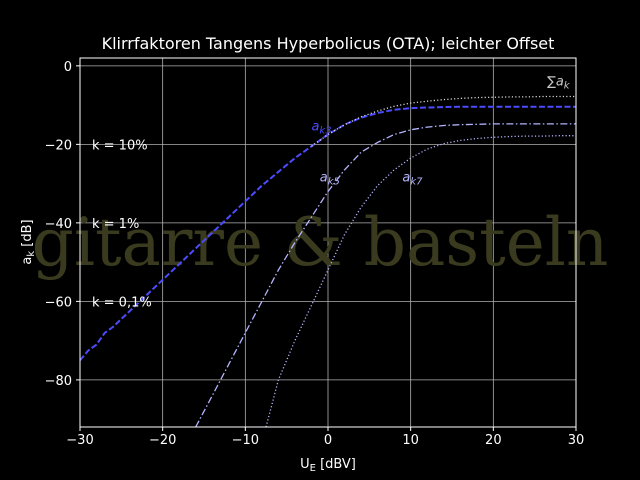 Image resolution: width=640 pixels, height=480 pixels. I want to click on y-axis-label: ak [dB], so click(28, 241).